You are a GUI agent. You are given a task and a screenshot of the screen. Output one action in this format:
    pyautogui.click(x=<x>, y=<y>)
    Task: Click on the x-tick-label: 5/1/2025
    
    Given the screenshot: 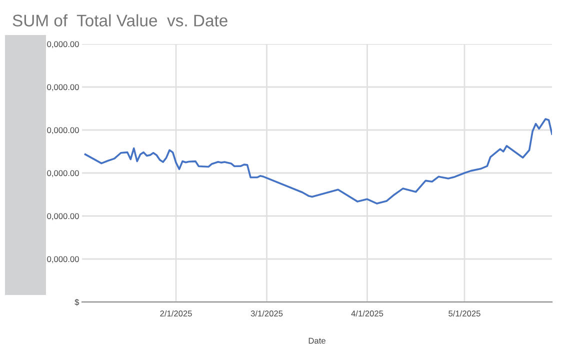 What is the action you would take?
    pyautogui.click(x=464, y=313)
    